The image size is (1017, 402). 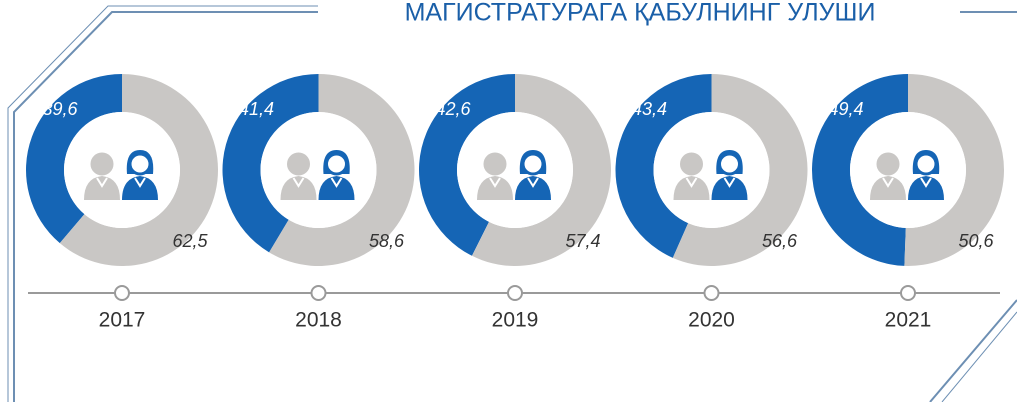 What do you see at coordinates (387, 241) in the screenshot?
I see `value-label: 58,6` at bounding box center [387, 241].